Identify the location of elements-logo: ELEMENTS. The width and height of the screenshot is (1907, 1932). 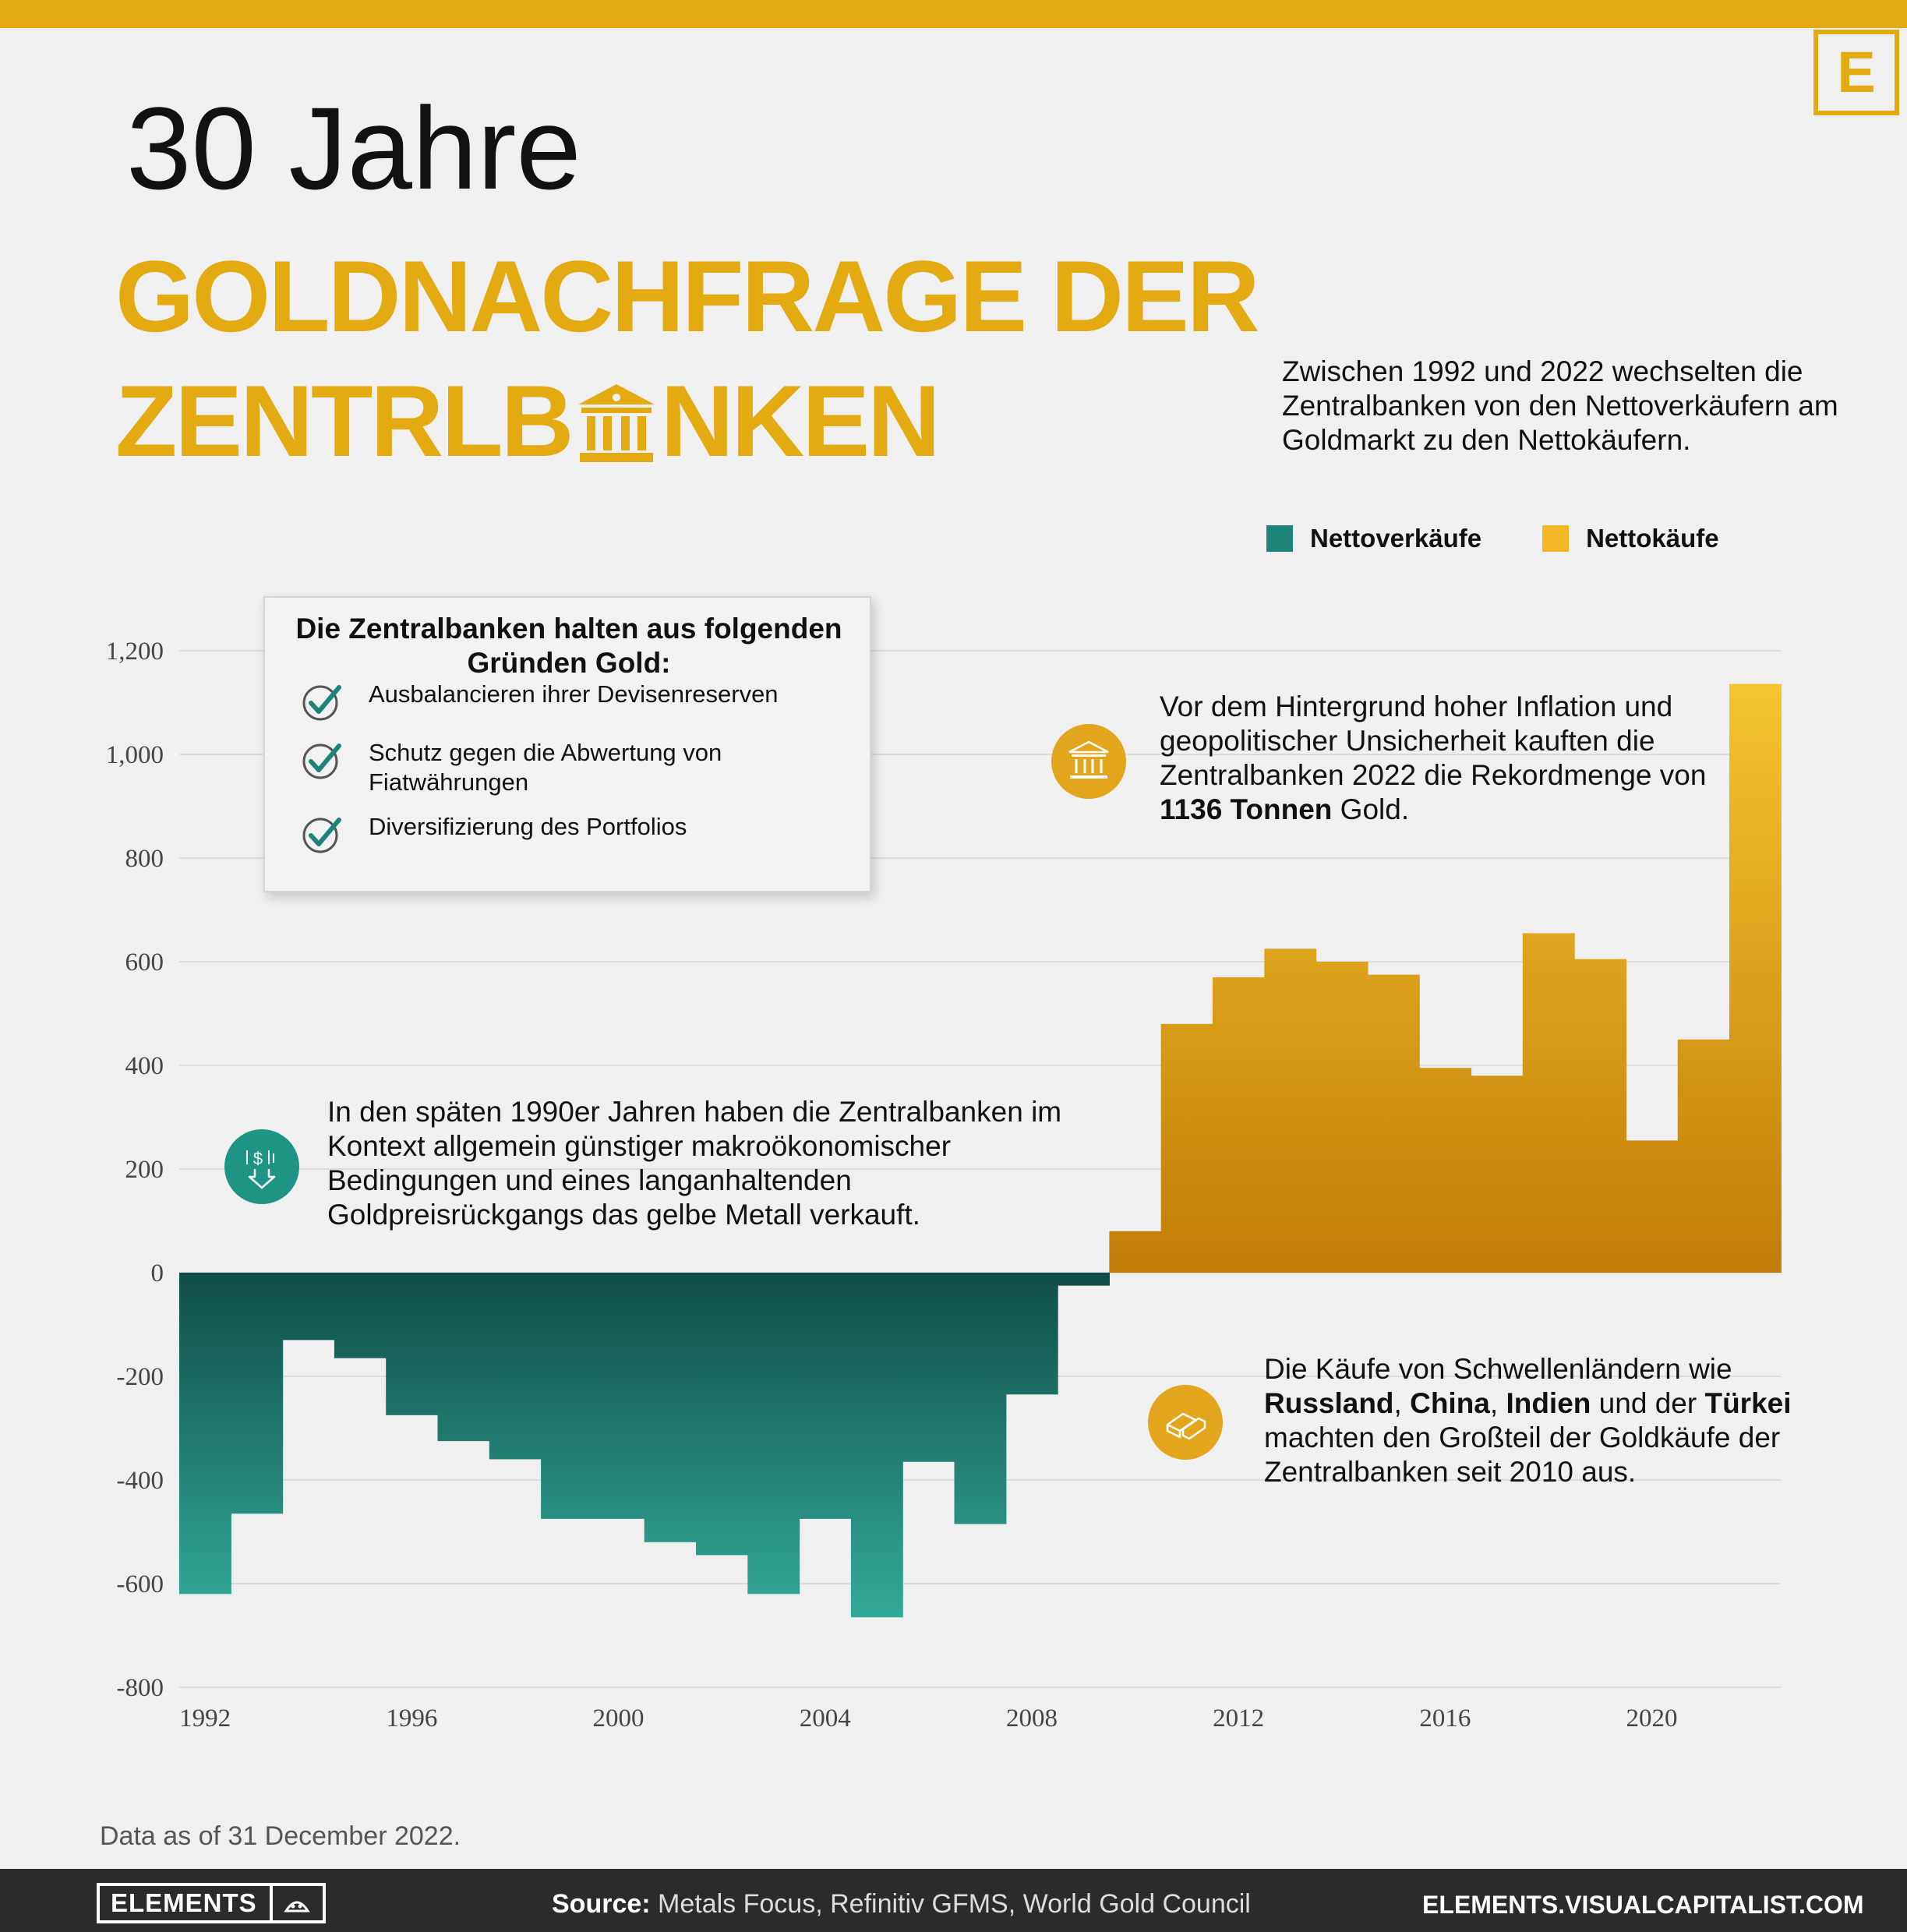
(212, 1903).